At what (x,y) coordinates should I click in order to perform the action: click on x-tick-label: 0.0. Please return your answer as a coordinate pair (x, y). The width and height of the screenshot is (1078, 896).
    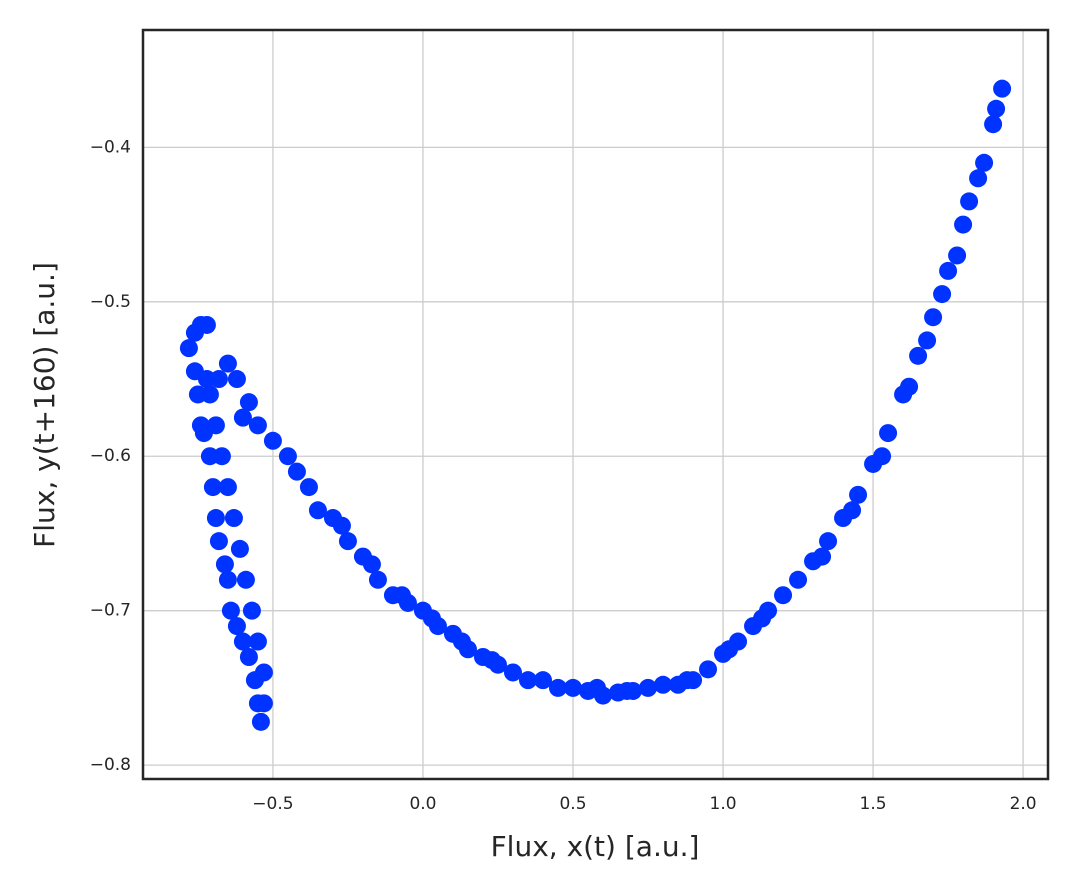
    Looking at the image, I should click on (422, 804).